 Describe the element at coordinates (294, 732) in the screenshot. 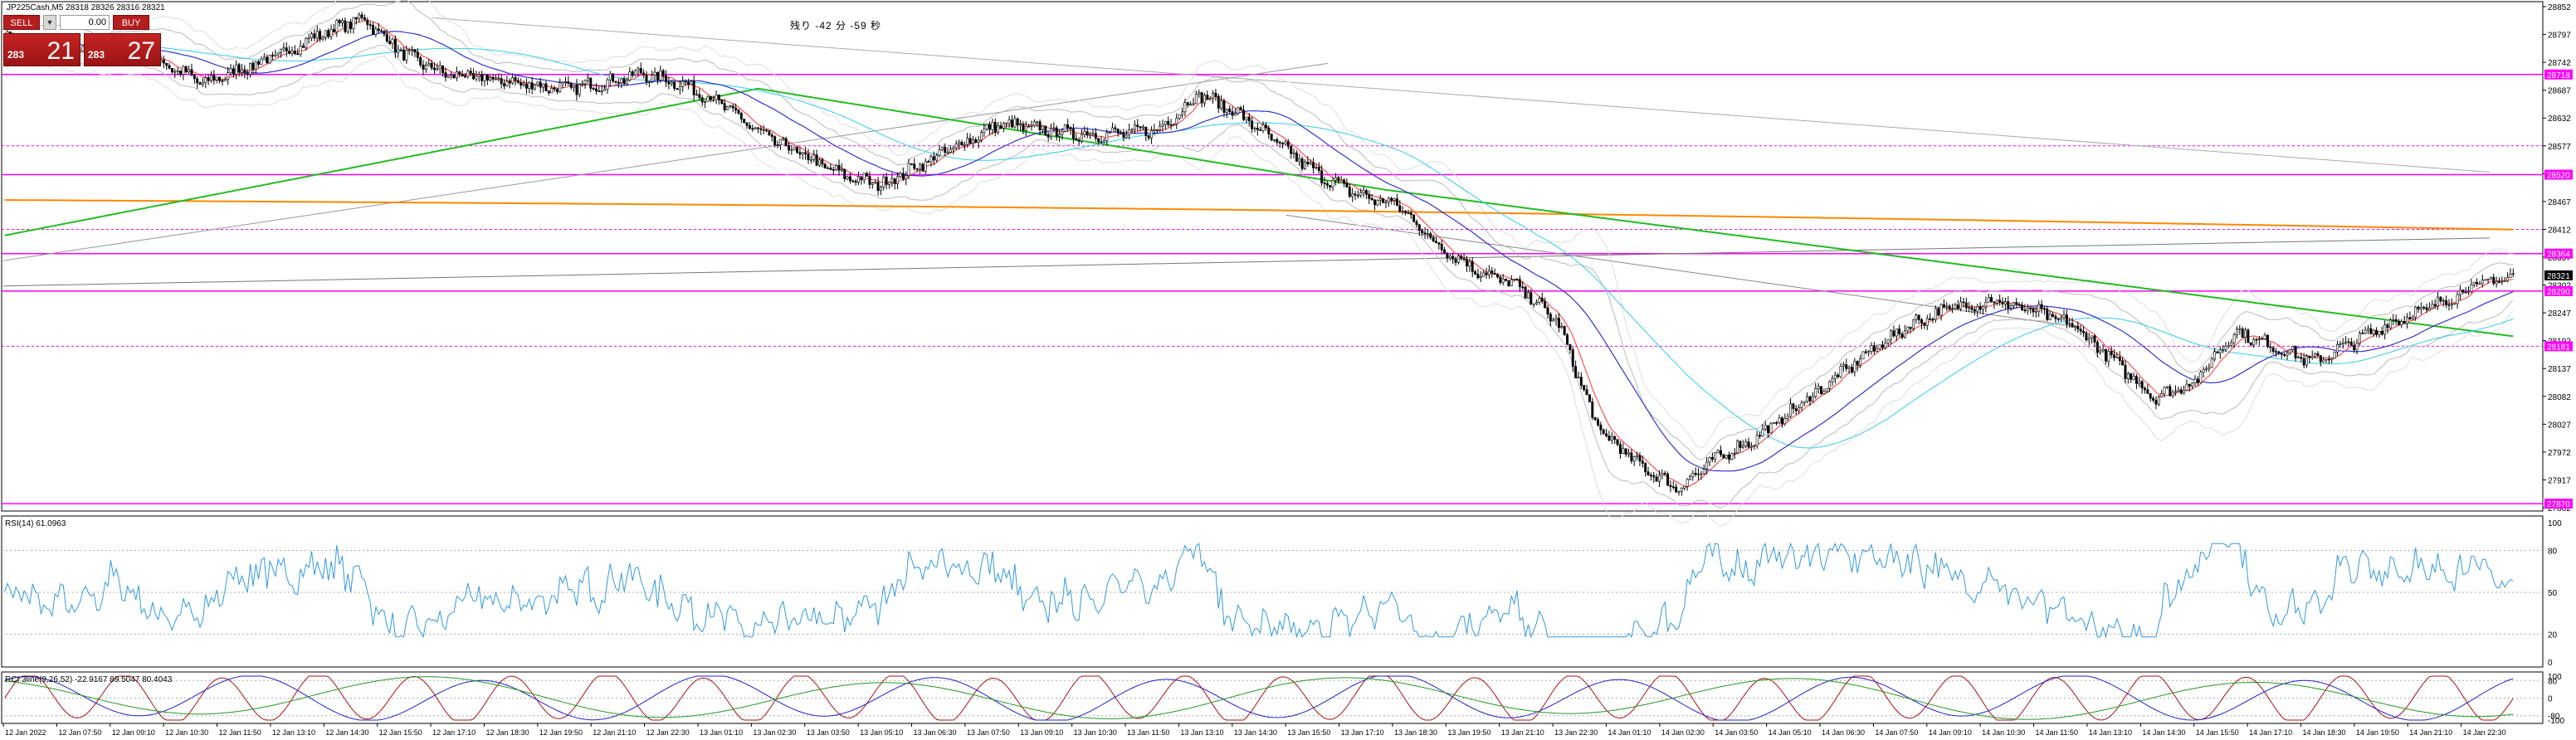

I see `time-axis-label: 12 Jan 13:10` at that location.